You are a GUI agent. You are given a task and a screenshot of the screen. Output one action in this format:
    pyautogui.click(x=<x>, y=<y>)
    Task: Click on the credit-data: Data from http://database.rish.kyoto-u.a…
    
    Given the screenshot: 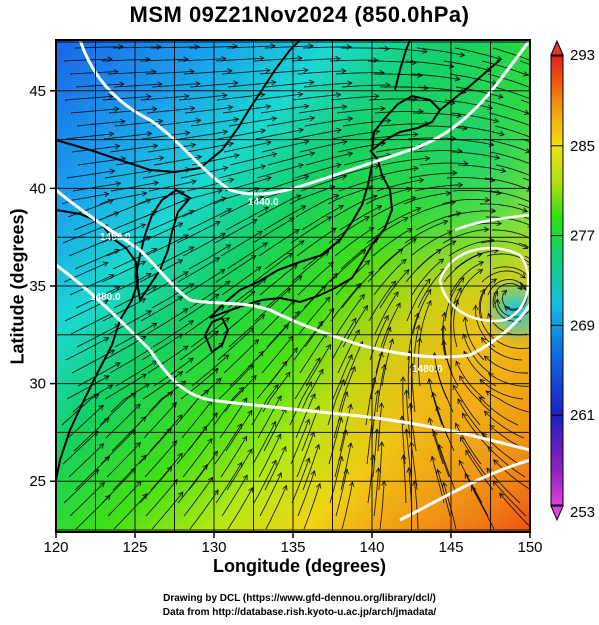 What is the action you would take?
    pyautogui.click(x=299, y=612)
    